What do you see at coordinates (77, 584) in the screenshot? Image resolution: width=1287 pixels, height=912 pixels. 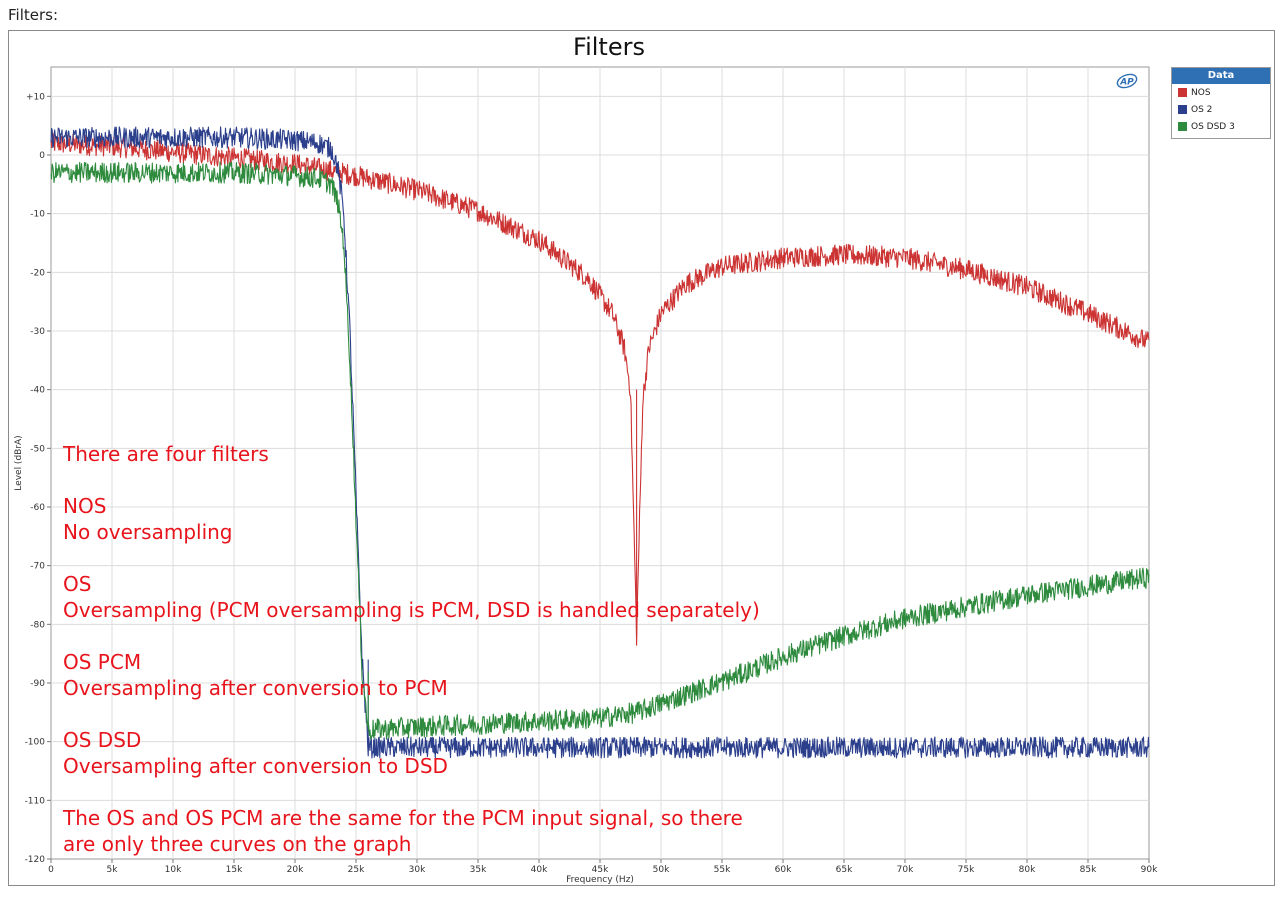 I see `annotation-line: OS` at bounding box center [77, 584].